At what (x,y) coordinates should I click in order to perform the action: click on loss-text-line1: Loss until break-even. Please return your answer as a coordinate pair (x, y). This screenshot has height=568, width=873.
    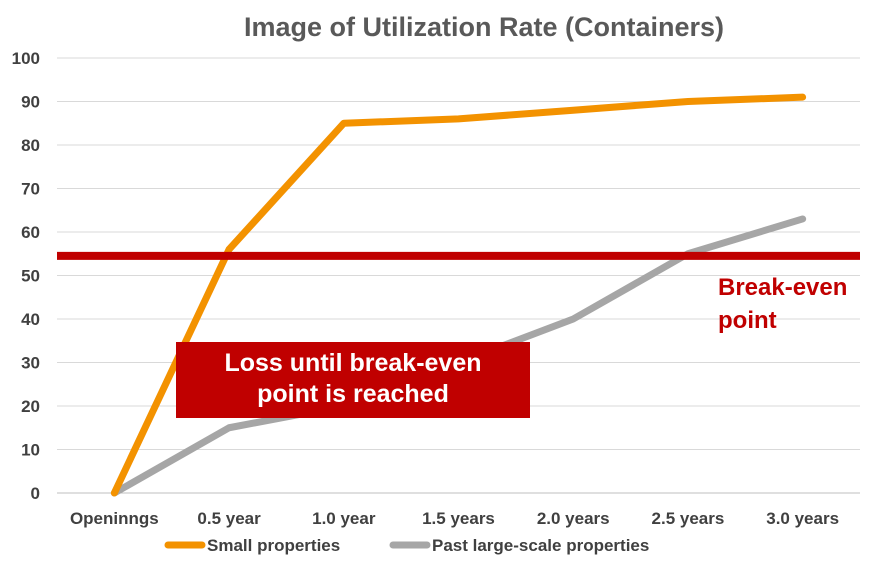
    Looking at the image, I should click on (352, 363).